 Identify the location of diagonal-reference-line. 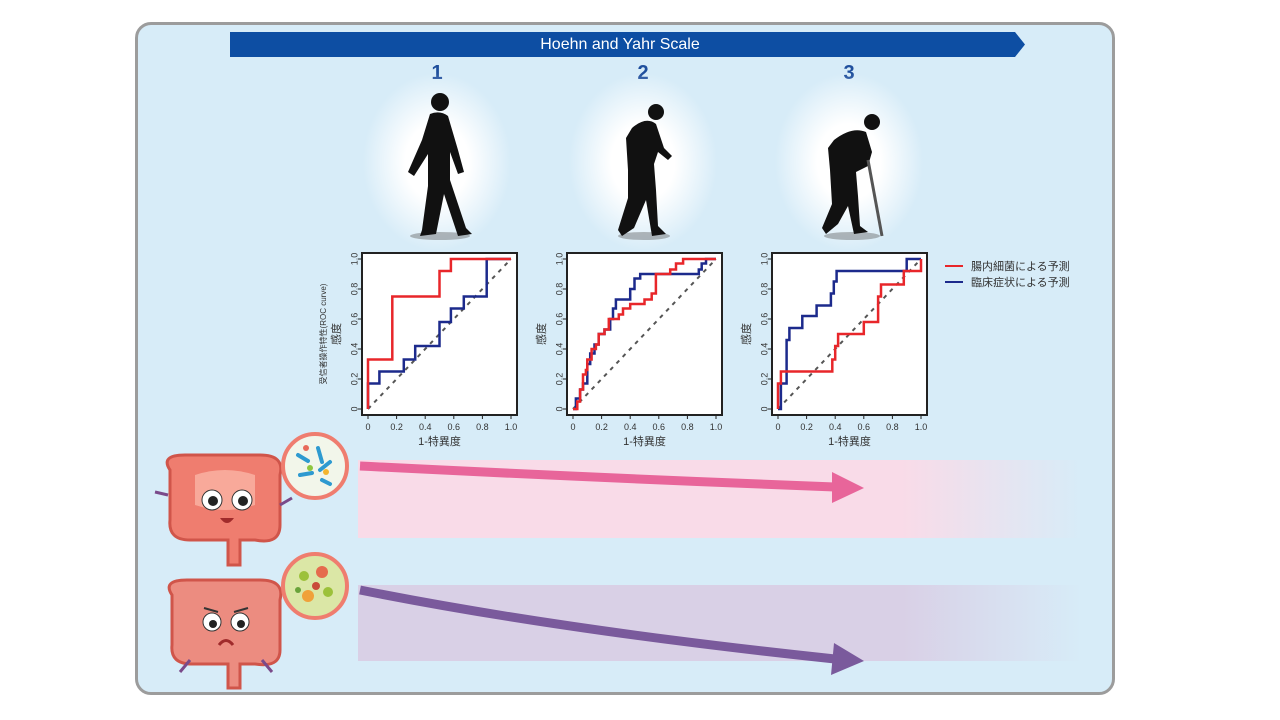
(644, 334).